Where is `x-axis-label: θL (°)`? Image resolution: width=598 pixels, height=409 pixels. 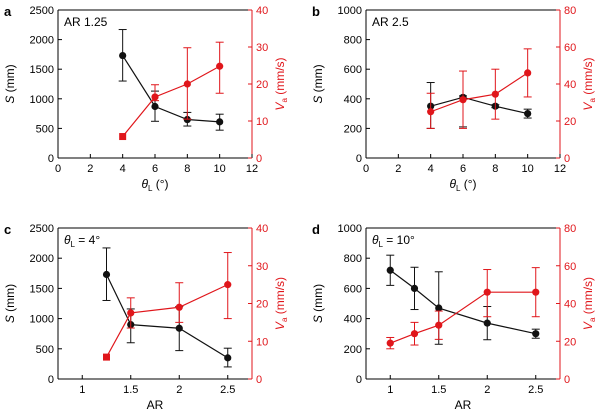
x-axis-label: θL (°) is located at coordinates (154, 185).